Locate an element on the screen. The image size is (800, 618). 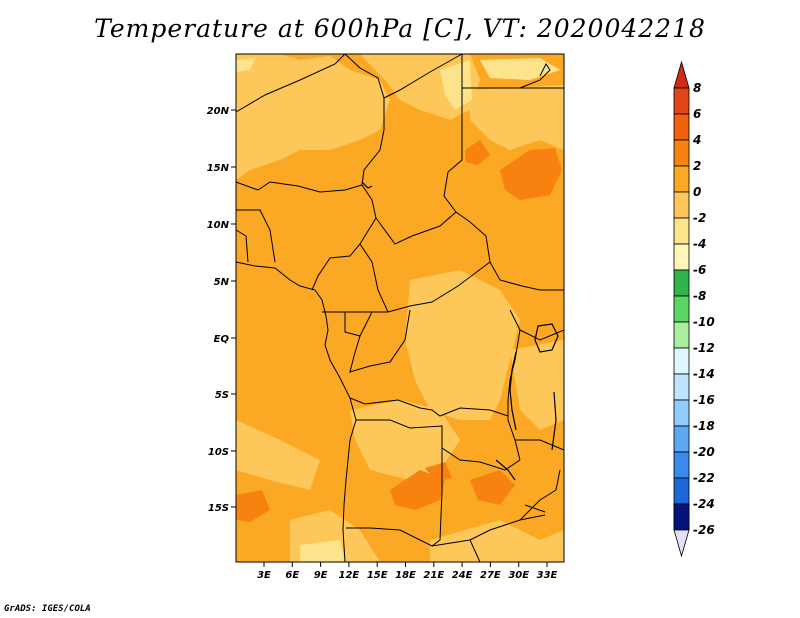
lon-label: 24E is located at coordinates (462, 575).